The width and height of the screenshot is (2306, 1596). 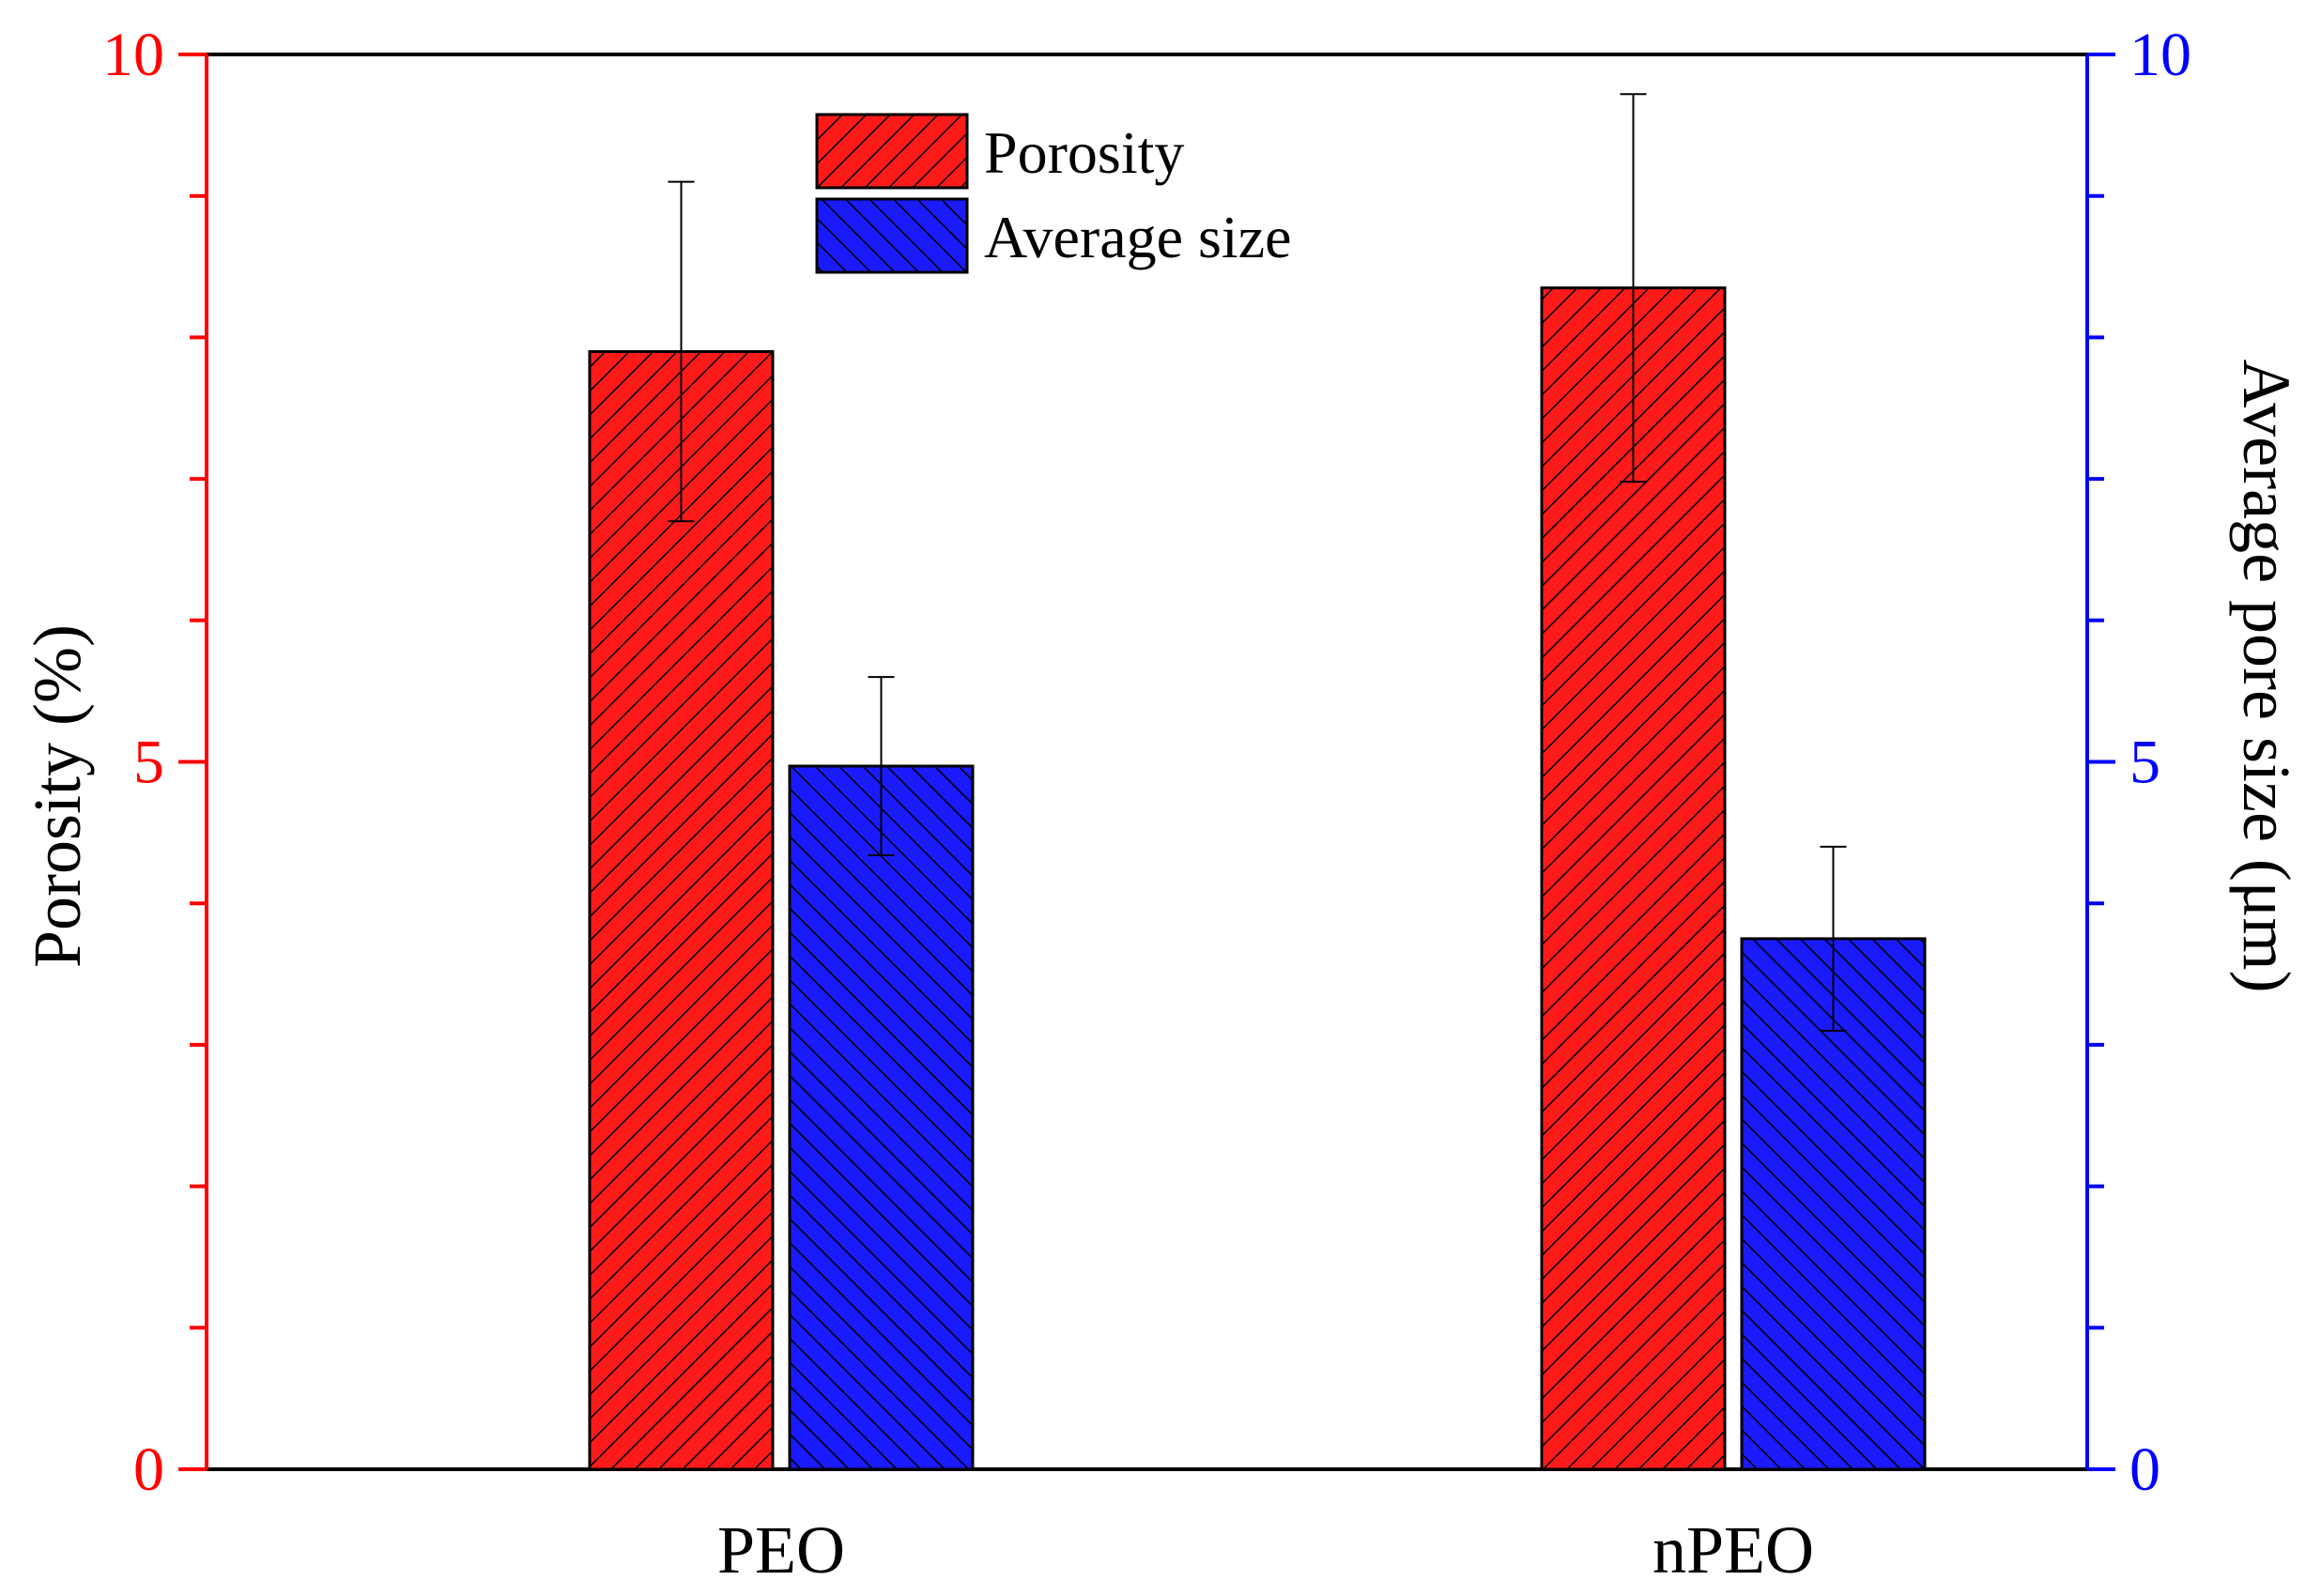 I want to click on legend-label-average-size: Average size, so click(x=1138, y=237).